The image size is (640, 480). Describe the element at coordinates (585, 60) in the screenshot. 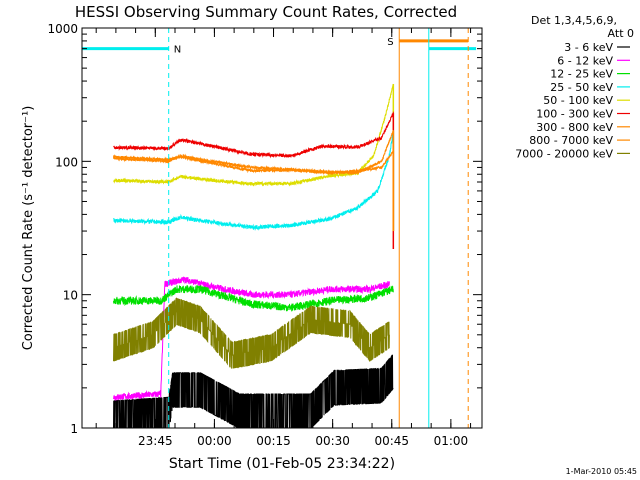

I see `legend-label-1: 6 - 12 keV` at that location.